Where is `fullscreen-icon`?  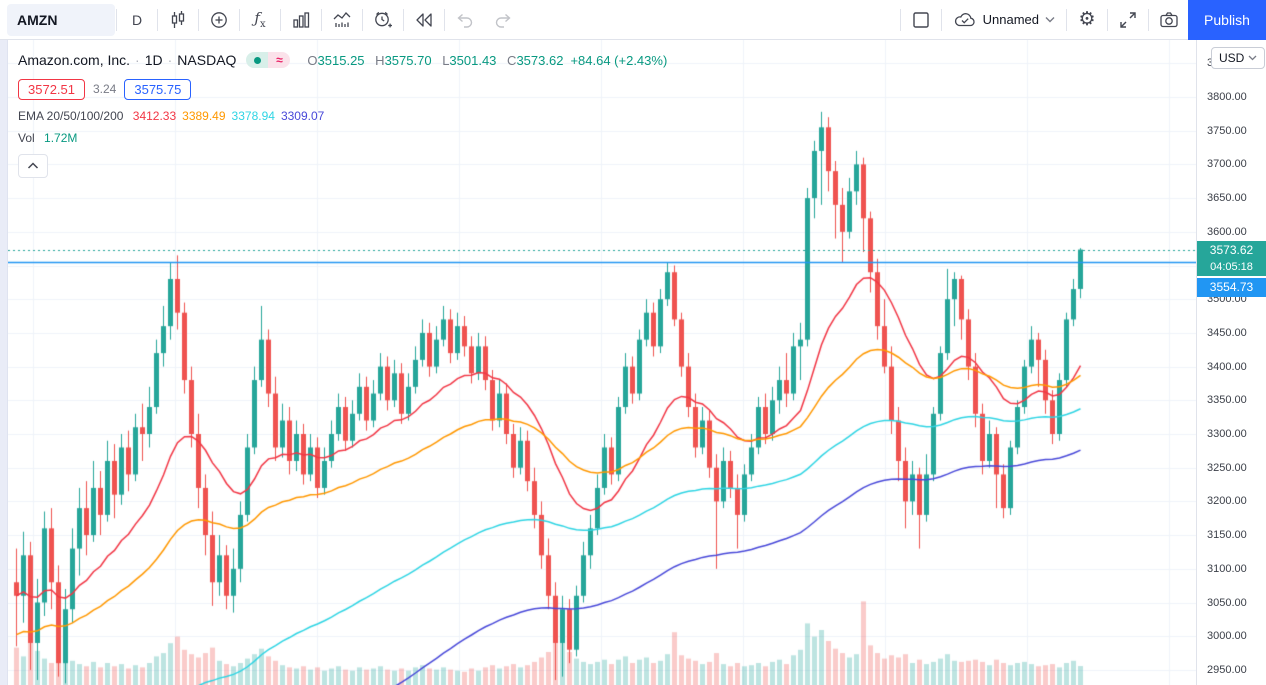
fullscreen-icon is located at coordinates (1128, 19).